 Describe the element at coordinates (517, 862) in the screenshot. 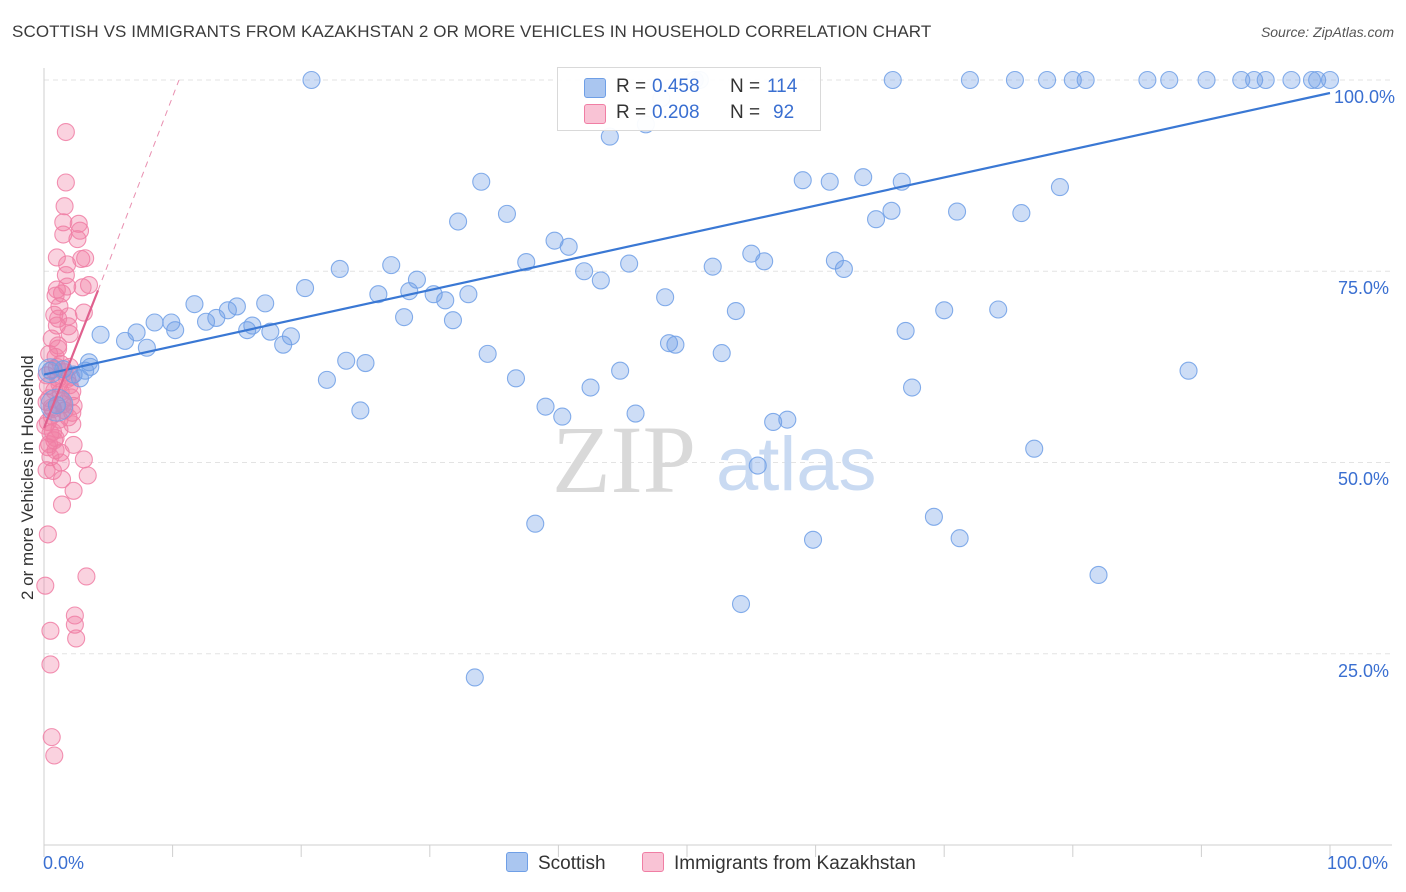

I see `bottom-legend-swatch-scottish` at that location.